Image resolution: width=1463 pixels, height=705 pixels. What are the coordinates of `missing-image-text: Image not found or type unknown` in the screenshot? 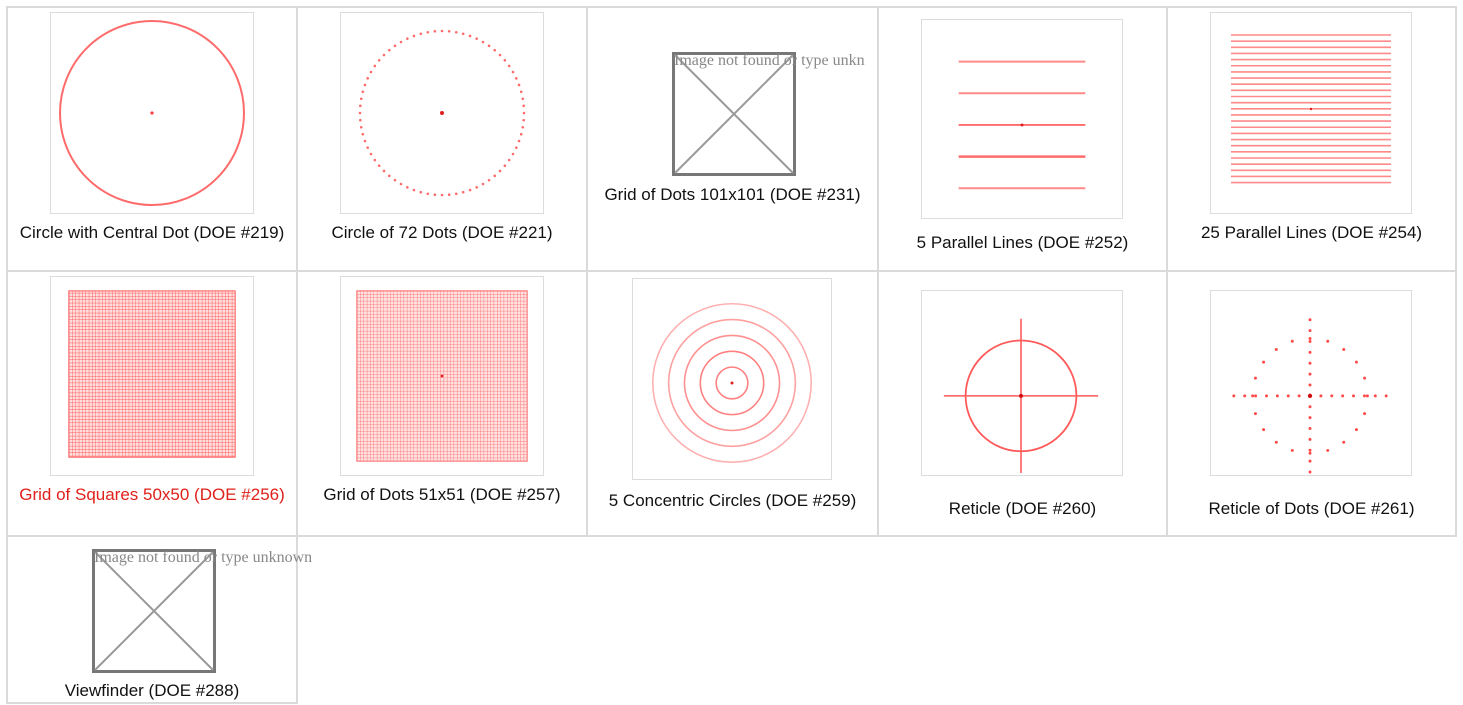 It's located at (203, 557).